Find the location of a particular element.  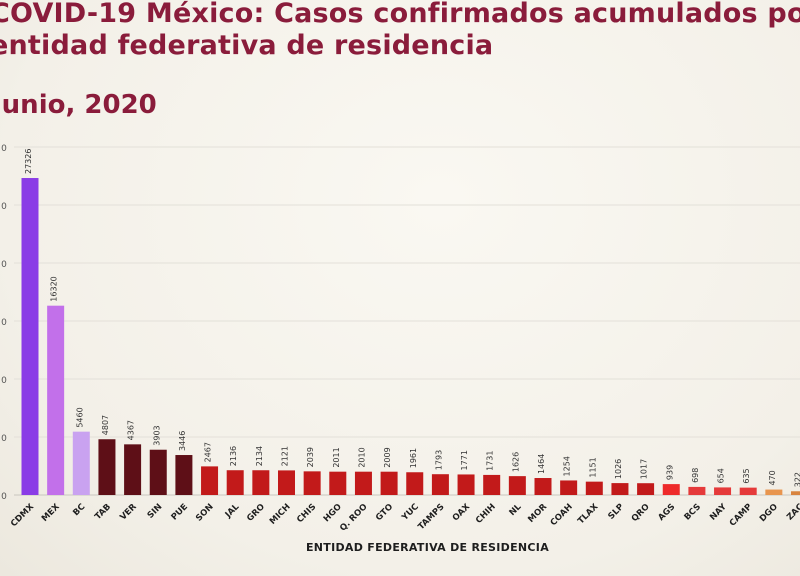

bar-value-label: 2011 is located at coordinates (336, 457).